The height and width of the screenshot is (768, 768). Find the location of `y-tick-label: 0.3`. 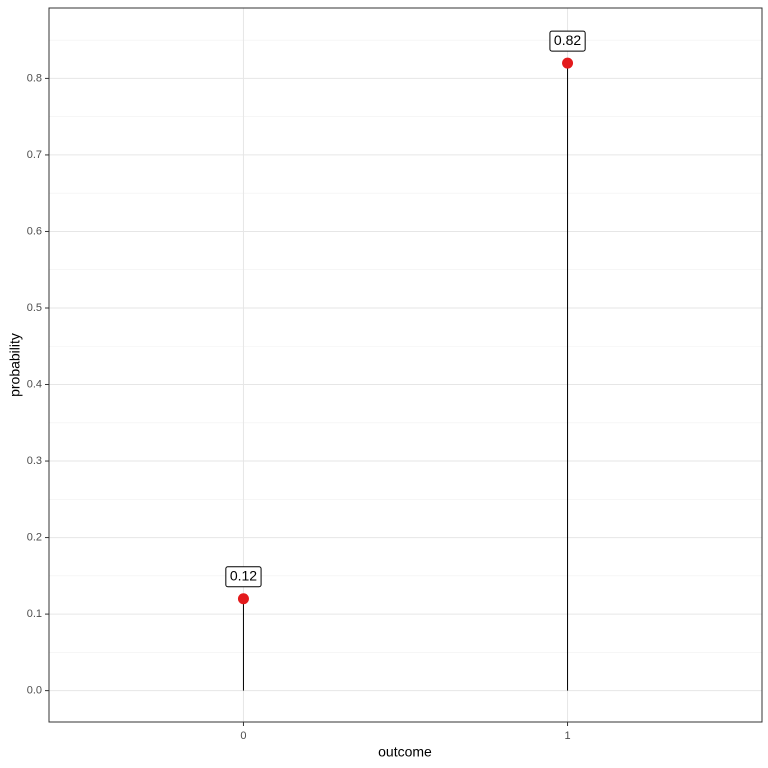

y-tick-label: 0.3 is located at coordinates (34, 461).